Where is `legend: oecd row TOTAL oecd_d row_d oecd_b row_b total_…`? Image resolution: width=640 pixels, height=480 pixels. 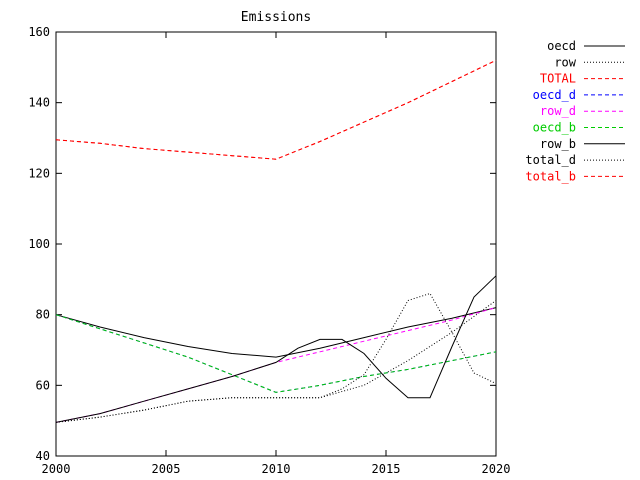 legend: oecd row TOTAL oecd_d row_d oecd_b row_b total_… is located at coordinates (575, 111).